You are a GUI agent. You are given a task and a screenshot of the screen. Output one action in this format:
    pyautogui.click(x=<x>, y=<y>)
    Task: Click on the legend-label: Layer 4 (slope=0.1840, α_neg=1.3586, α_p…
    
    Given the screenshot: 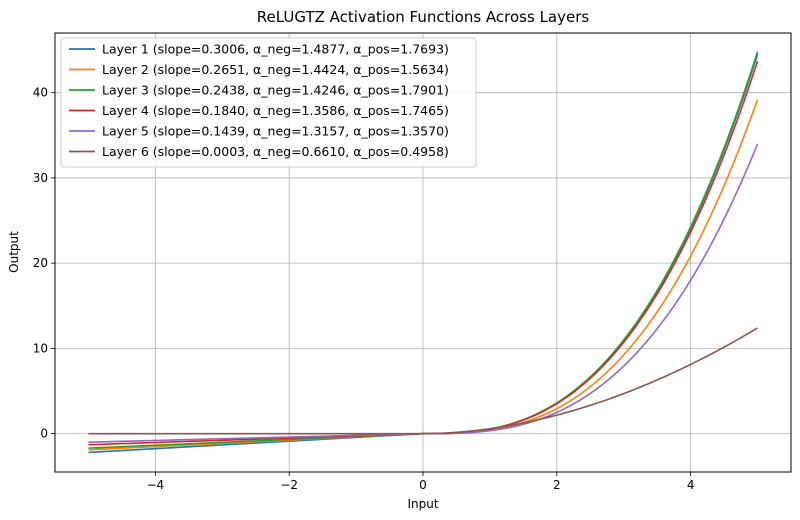 What is the action you would take?
    pyautogui.click(x=275, y=110)
    